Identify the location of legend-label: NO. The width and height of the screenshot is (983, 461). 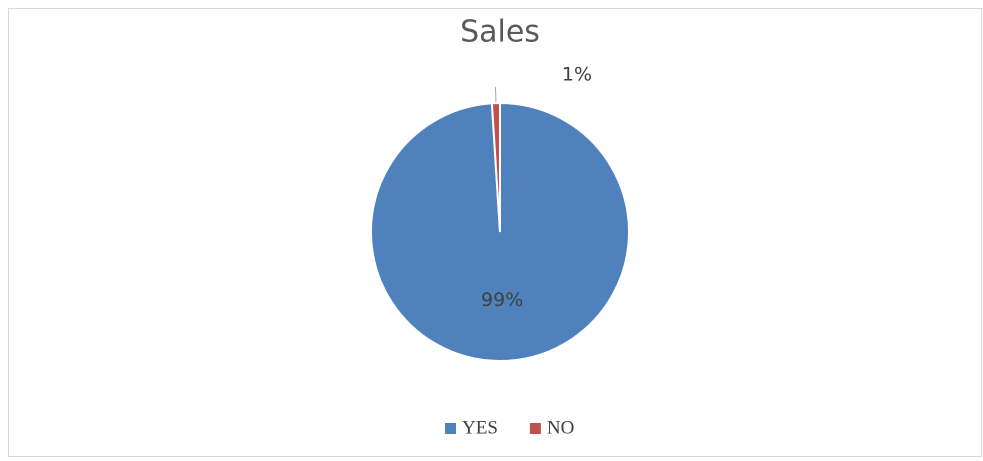
(560, 427).